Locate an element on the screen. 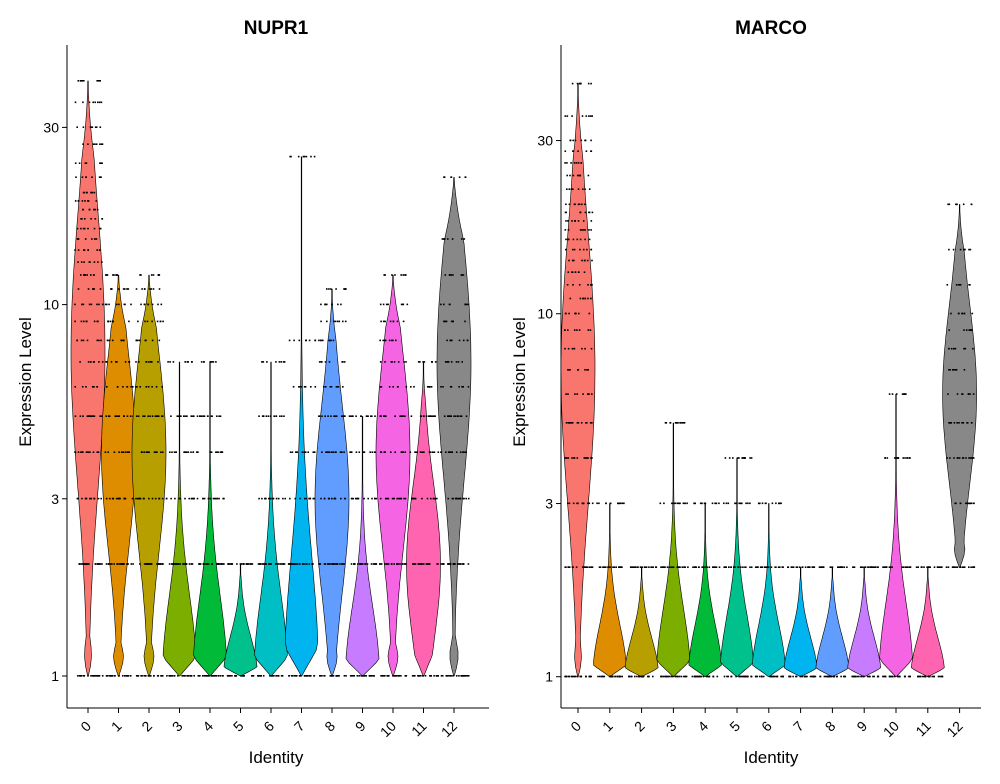  nupr1-y-axis-title: Expression Level is located at coordinates (25, 381).